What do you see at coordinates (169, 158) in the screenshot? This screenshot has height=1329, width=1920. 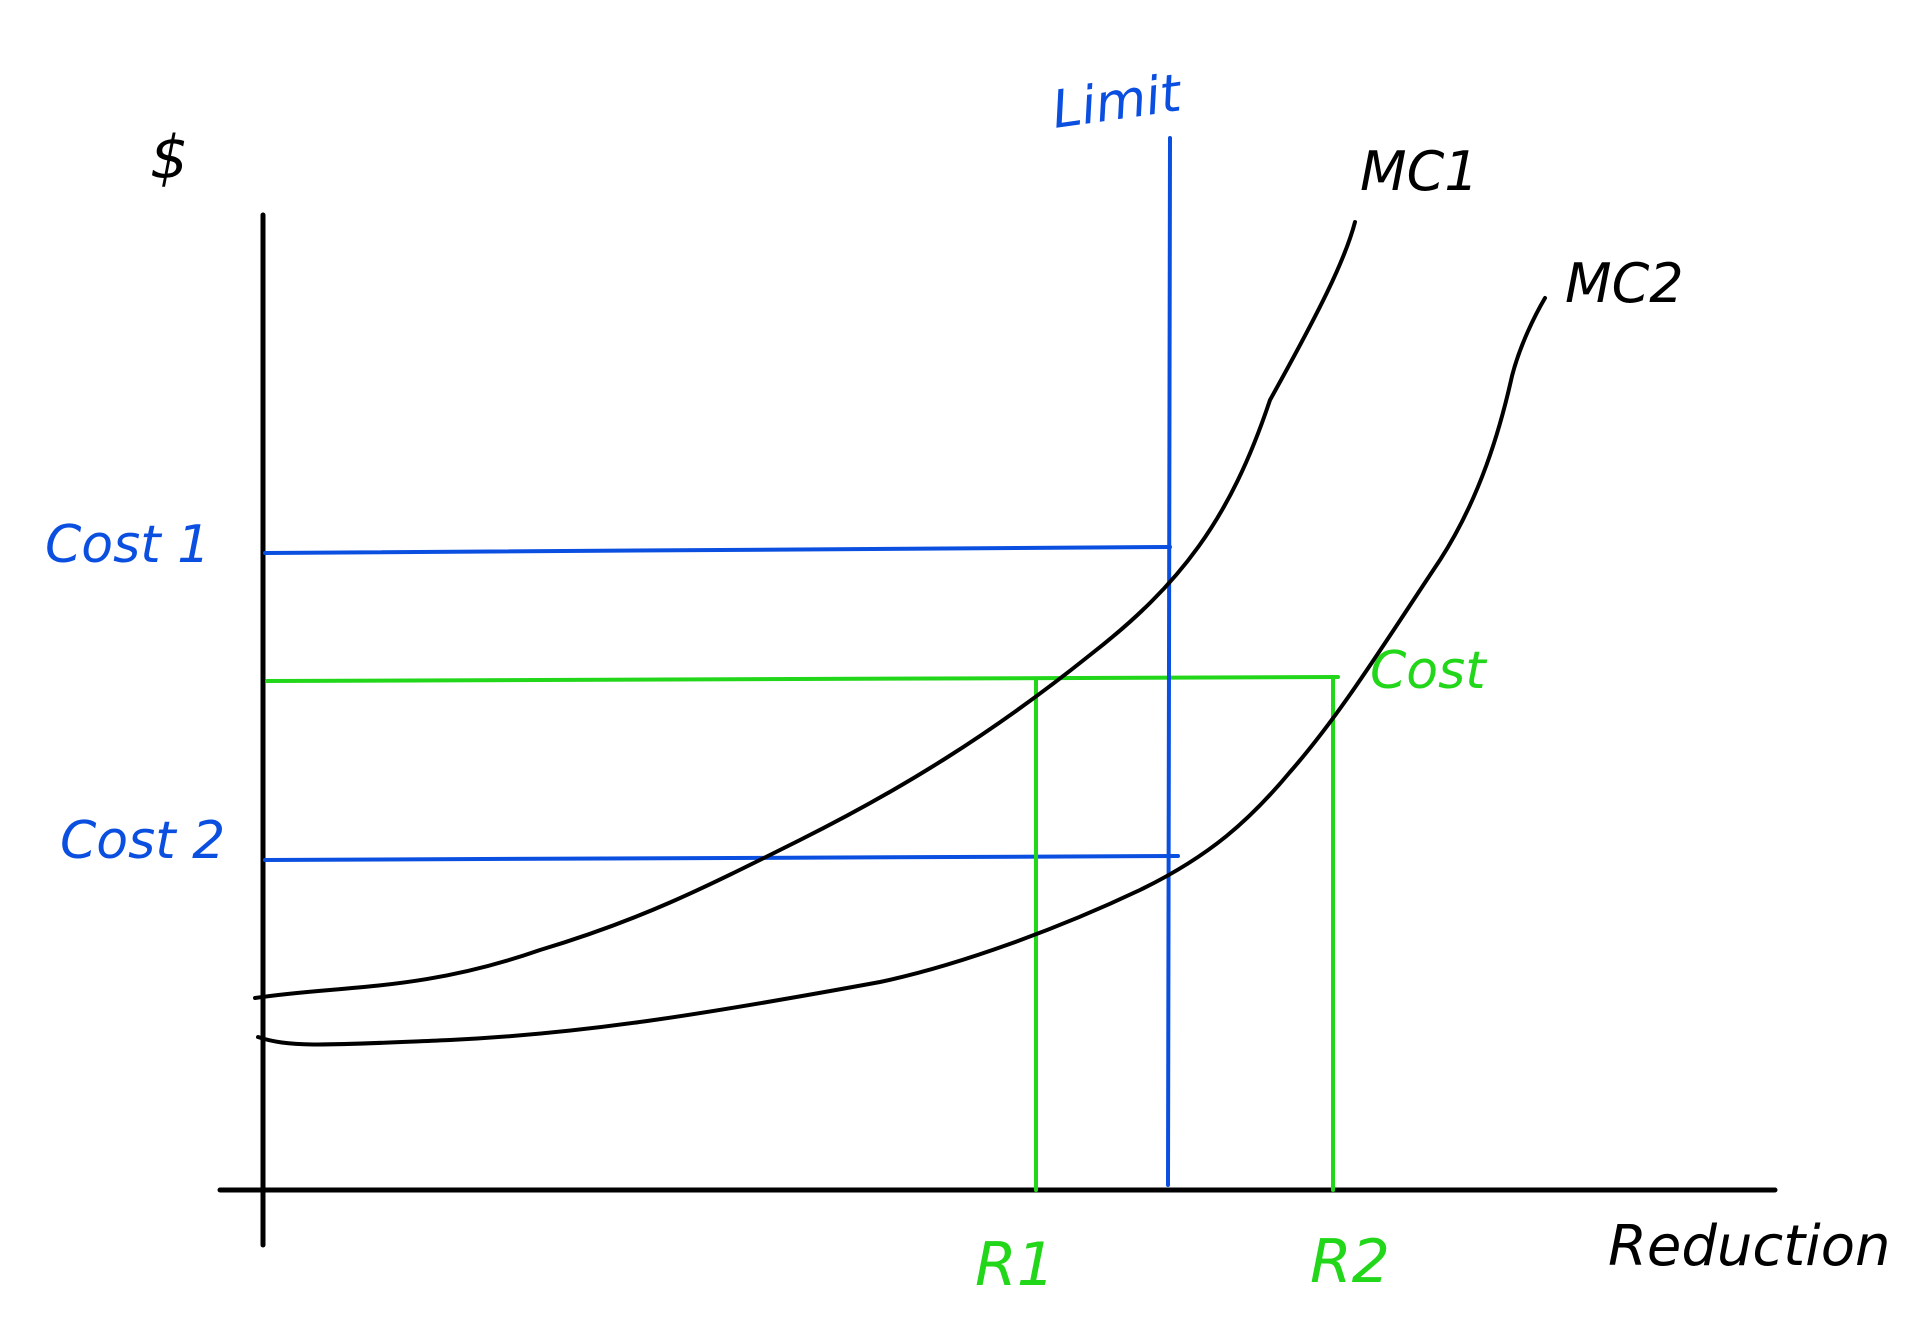 I see `y-axis-label: $` at bounding box center [169, 158].